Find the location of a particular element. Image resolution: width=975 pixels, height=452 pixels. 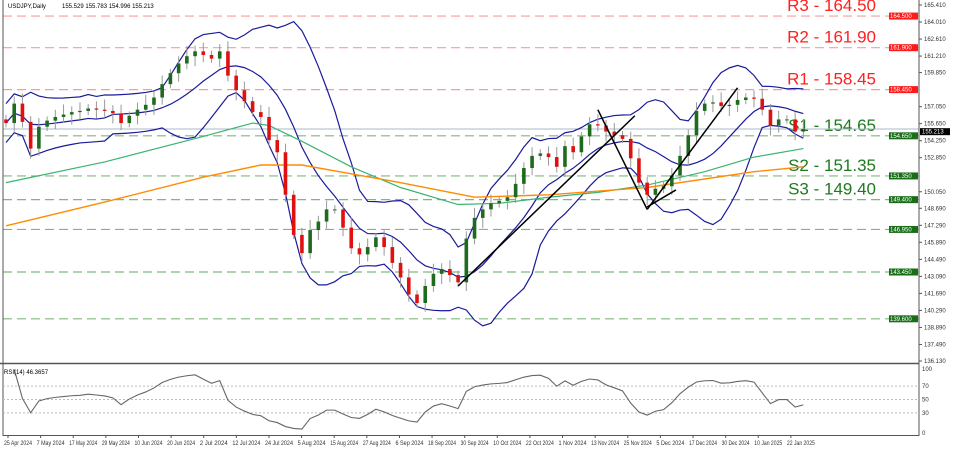

price-tag-text: 151.350 is located at coordinates (901, 177).